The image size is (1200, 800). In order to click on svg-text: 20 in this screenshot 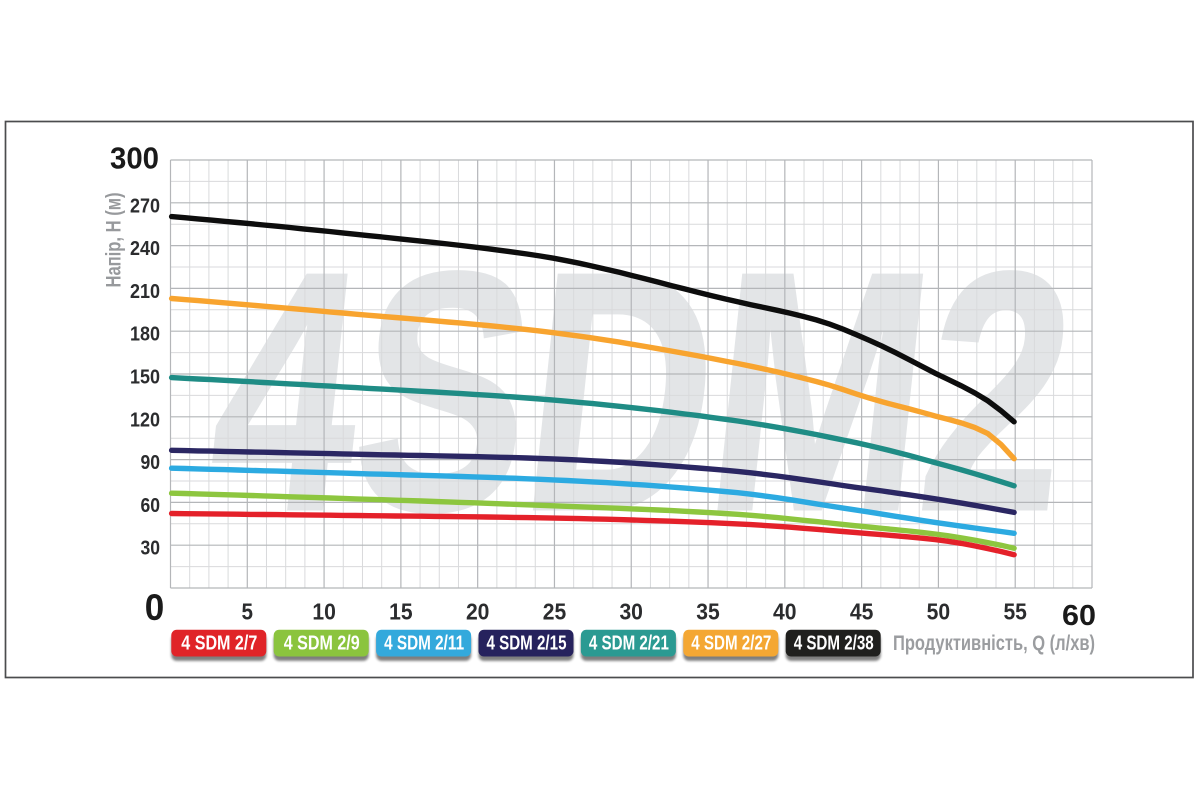, I will do `click(478, 612)`.